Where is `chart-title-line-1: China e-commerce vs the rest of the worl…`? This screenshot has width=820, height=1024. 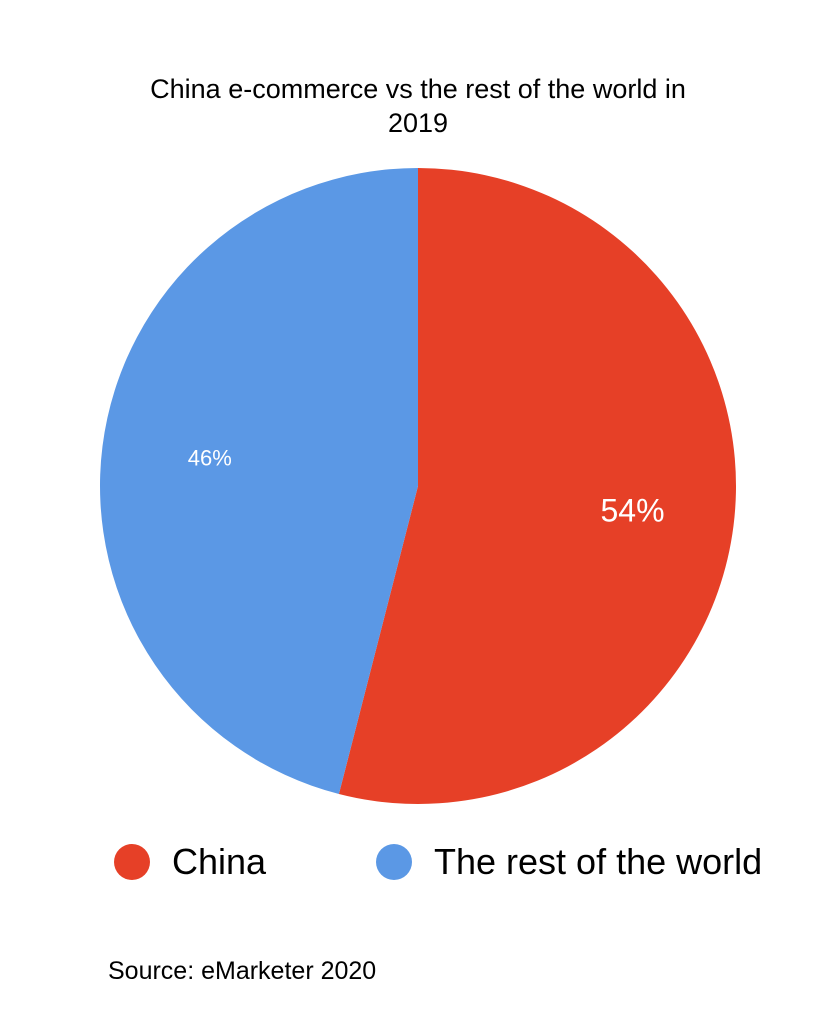
chart-title-line-1: China e-commerce vs the rest of the worl… is located at coordinates (418, 89).